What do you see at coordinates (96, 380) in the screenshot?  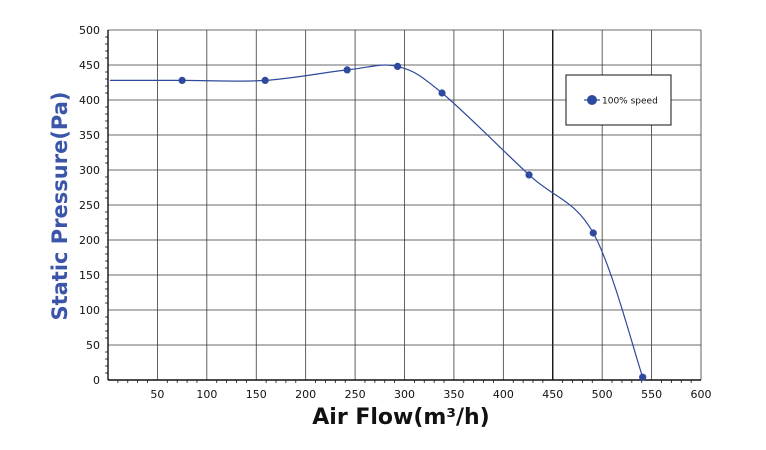 I see `y-tick-label: 0` at bounding box center [96, 380].